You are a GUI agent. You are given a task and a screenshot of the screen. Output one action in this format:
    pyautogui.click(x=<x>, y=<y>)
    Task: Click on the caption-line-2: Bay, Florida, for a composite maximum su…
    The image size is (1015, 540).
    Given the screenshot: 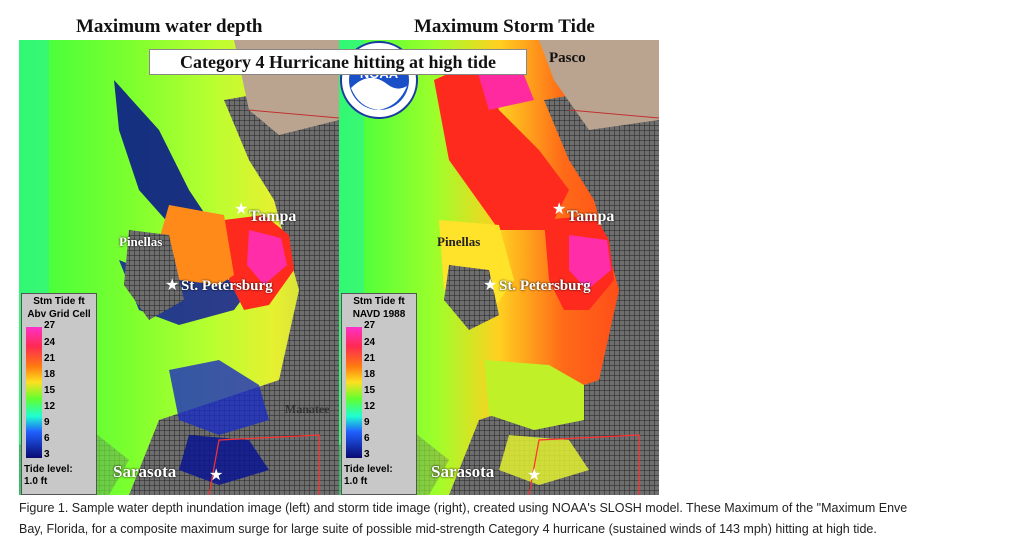 What is the action you would take?
    pyautogui.click(x=448, y=529)
    